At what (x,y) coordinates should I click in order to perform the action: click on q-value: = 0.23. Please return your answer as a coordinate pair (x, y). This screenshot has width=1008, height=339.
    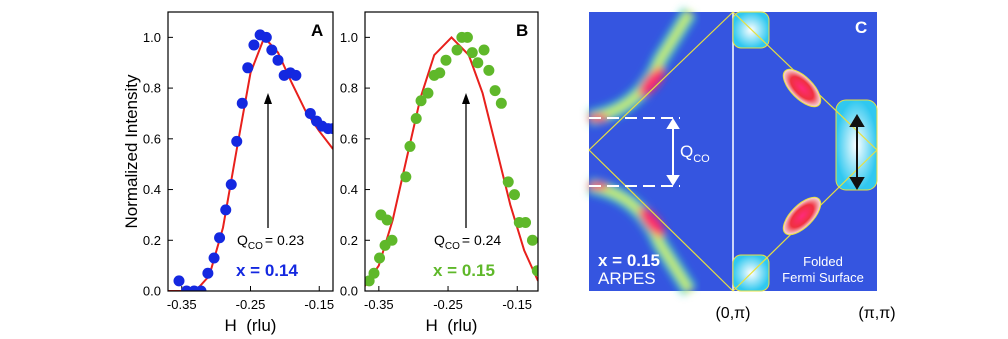
    Looking at the image, I should click on (285, 240).